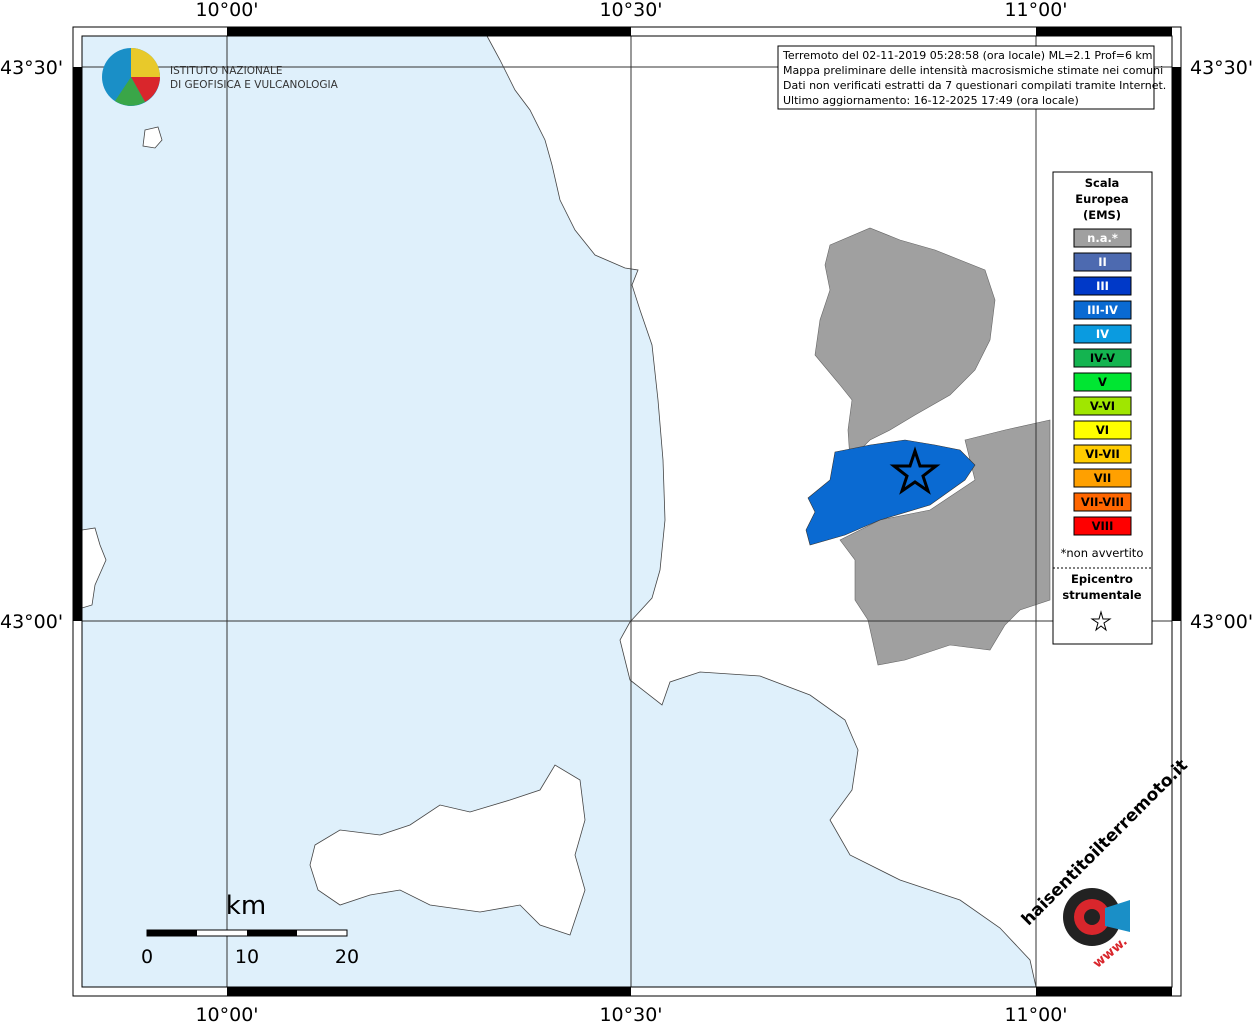  I want to click on legend-label: III, so click(1102, 286).